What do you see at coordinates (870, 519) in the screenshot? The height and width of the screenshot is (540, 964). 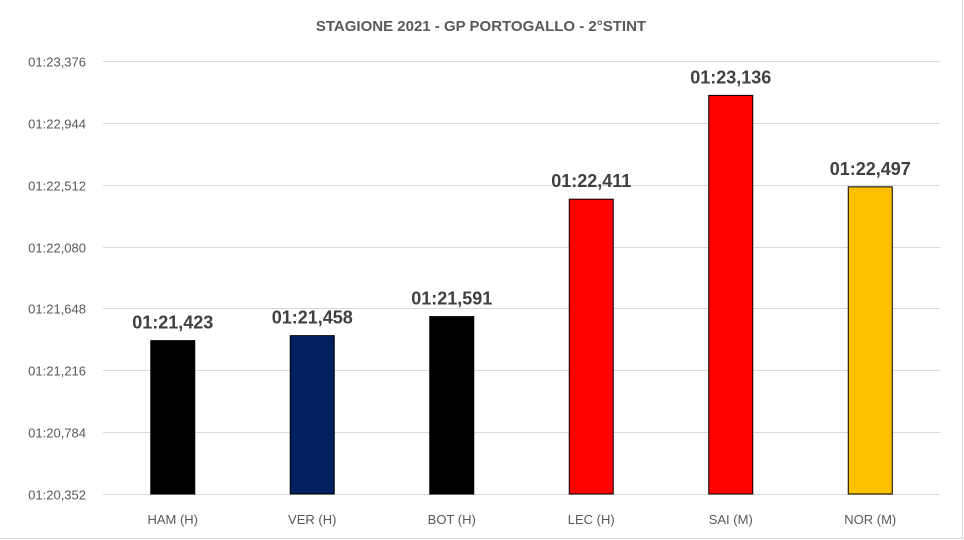 I see `x-tick-label: NOR (M)` at bounding box center [870, 519].